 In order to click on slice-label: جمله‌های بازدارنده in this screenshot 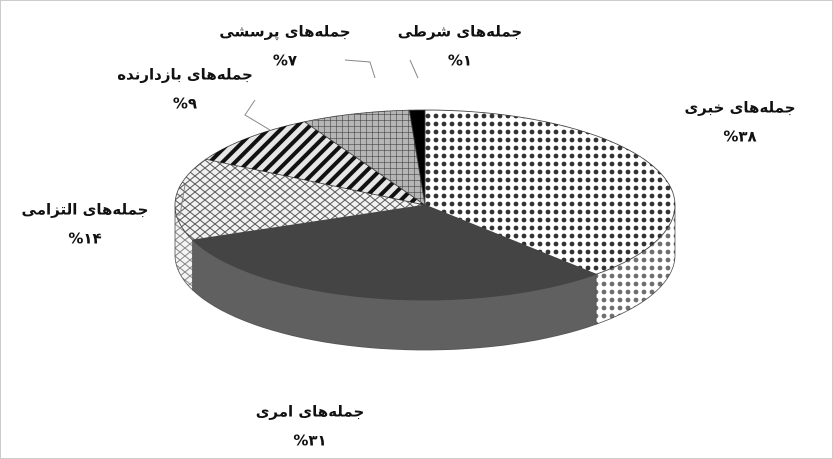, I will do `click(185, 75)`.